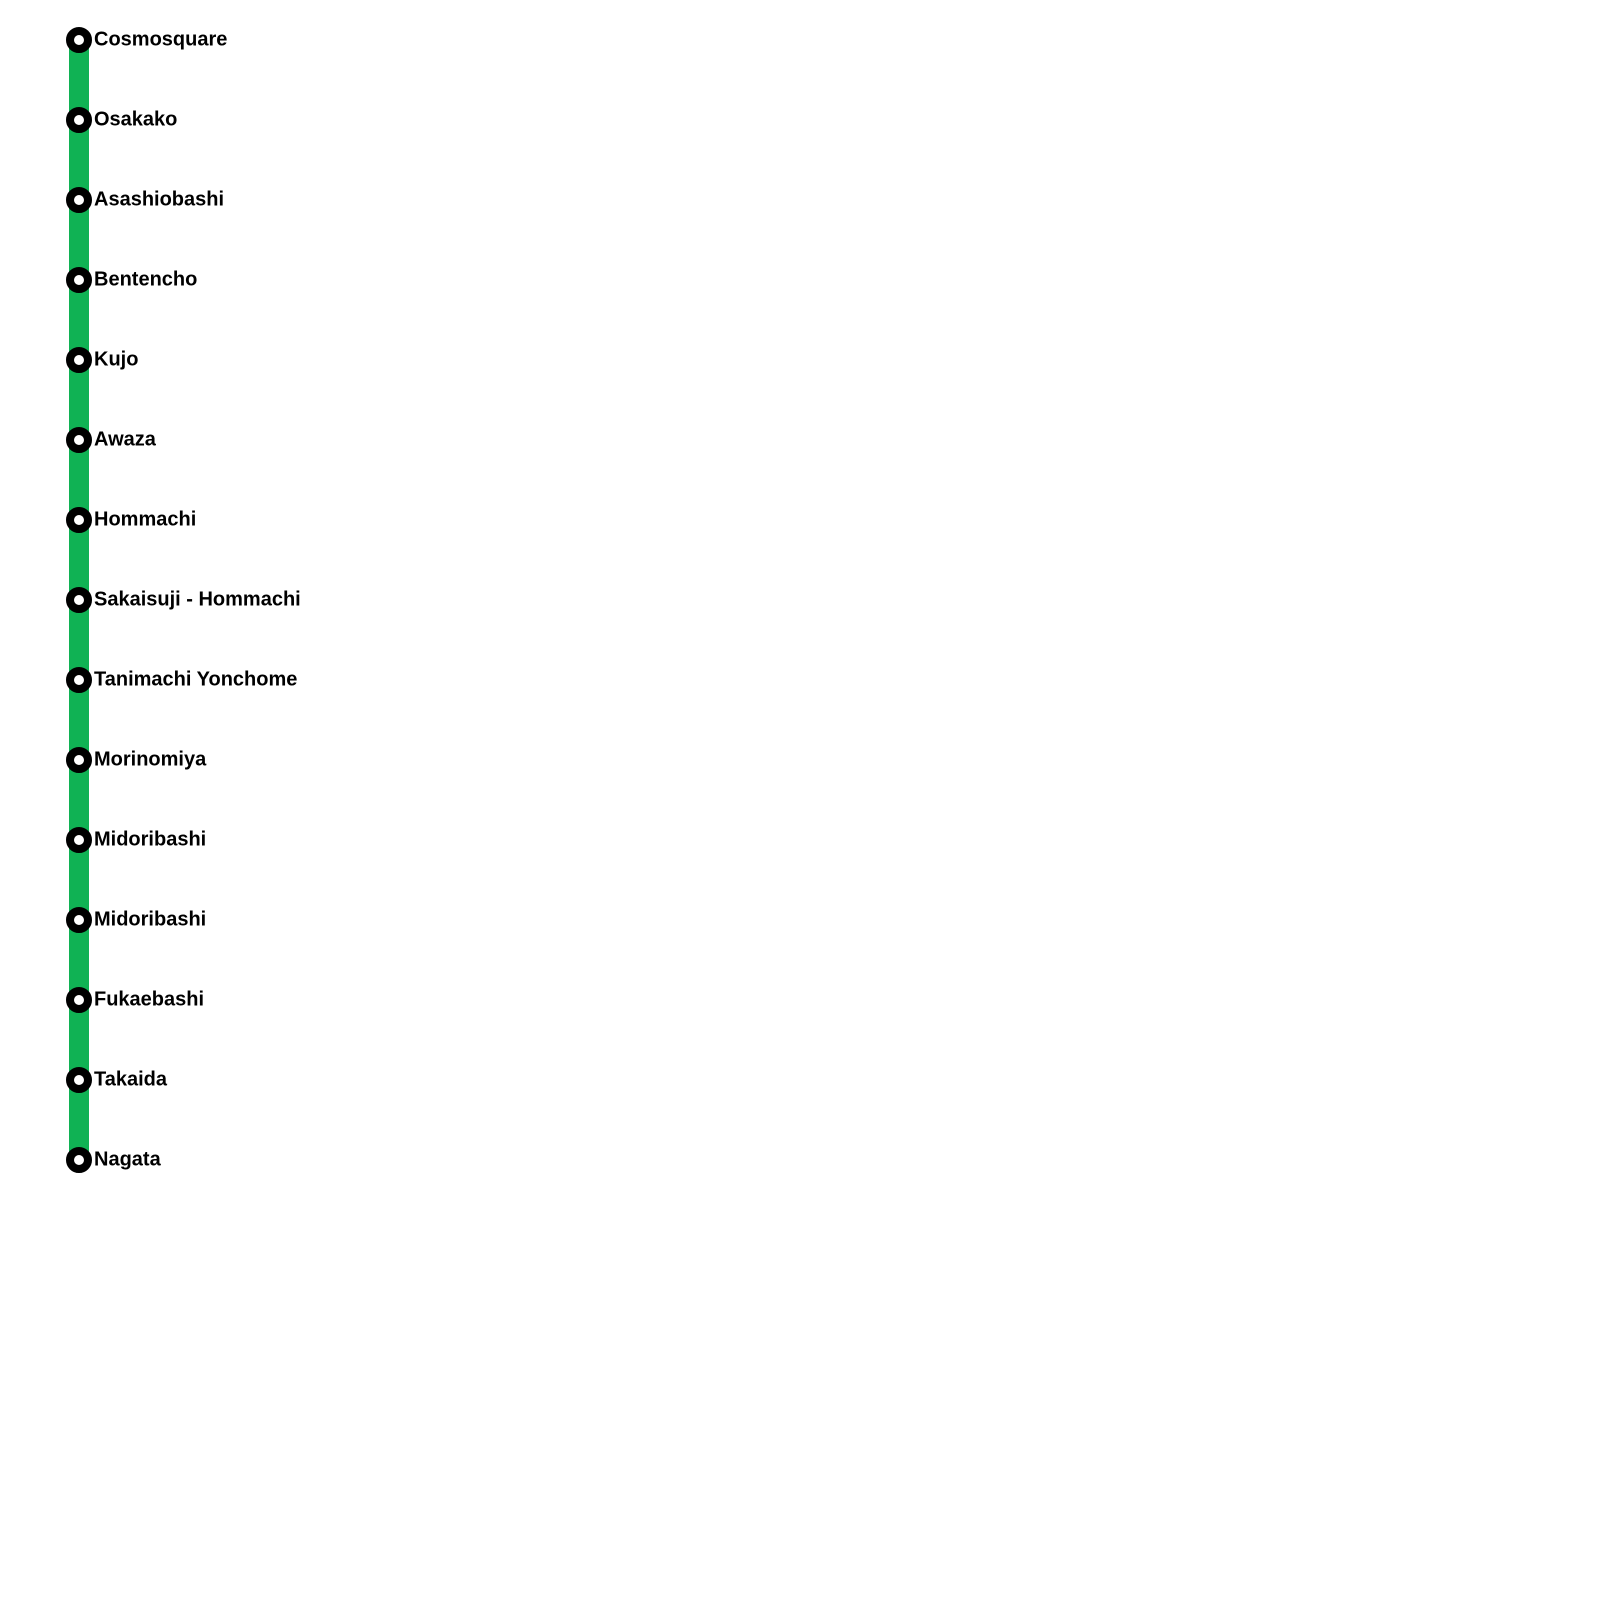 Image resolution: width=1600 pixels, height=1600 pixels. I want to click on station-label: Osakako, so click(136, 119).